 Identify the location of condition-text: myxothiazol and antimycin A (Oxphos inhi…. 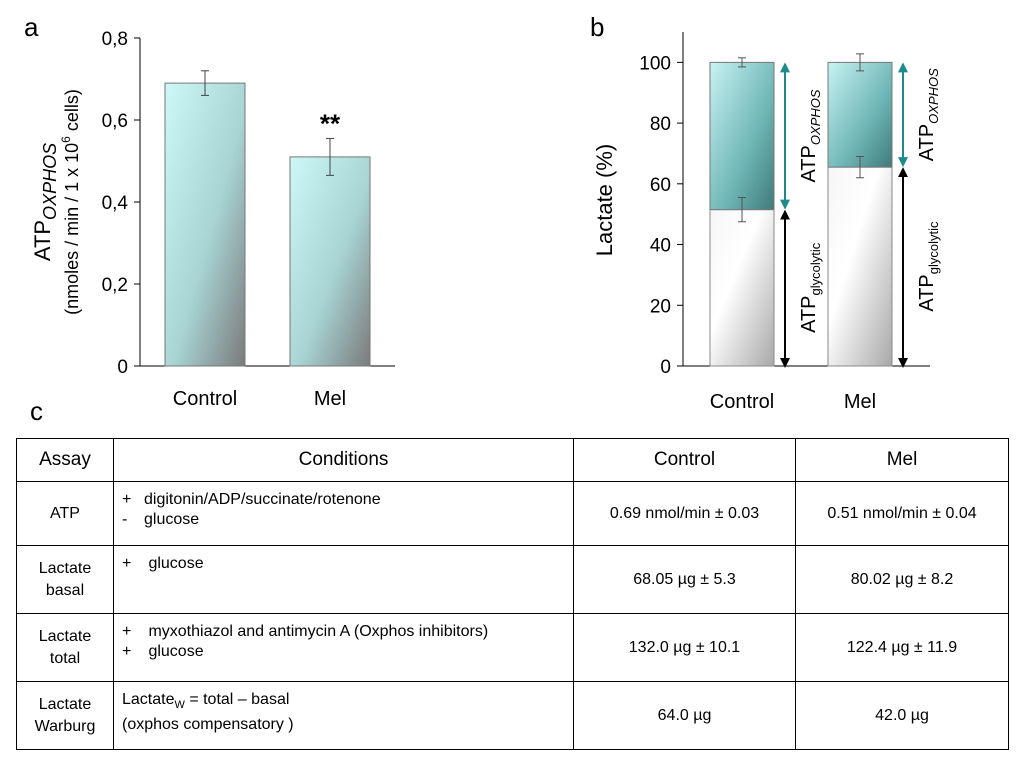
(316, 631).